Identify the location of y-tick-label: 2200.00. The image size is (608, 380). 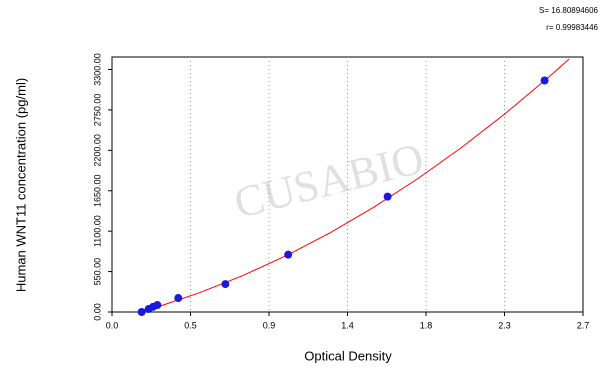
(97, 150).